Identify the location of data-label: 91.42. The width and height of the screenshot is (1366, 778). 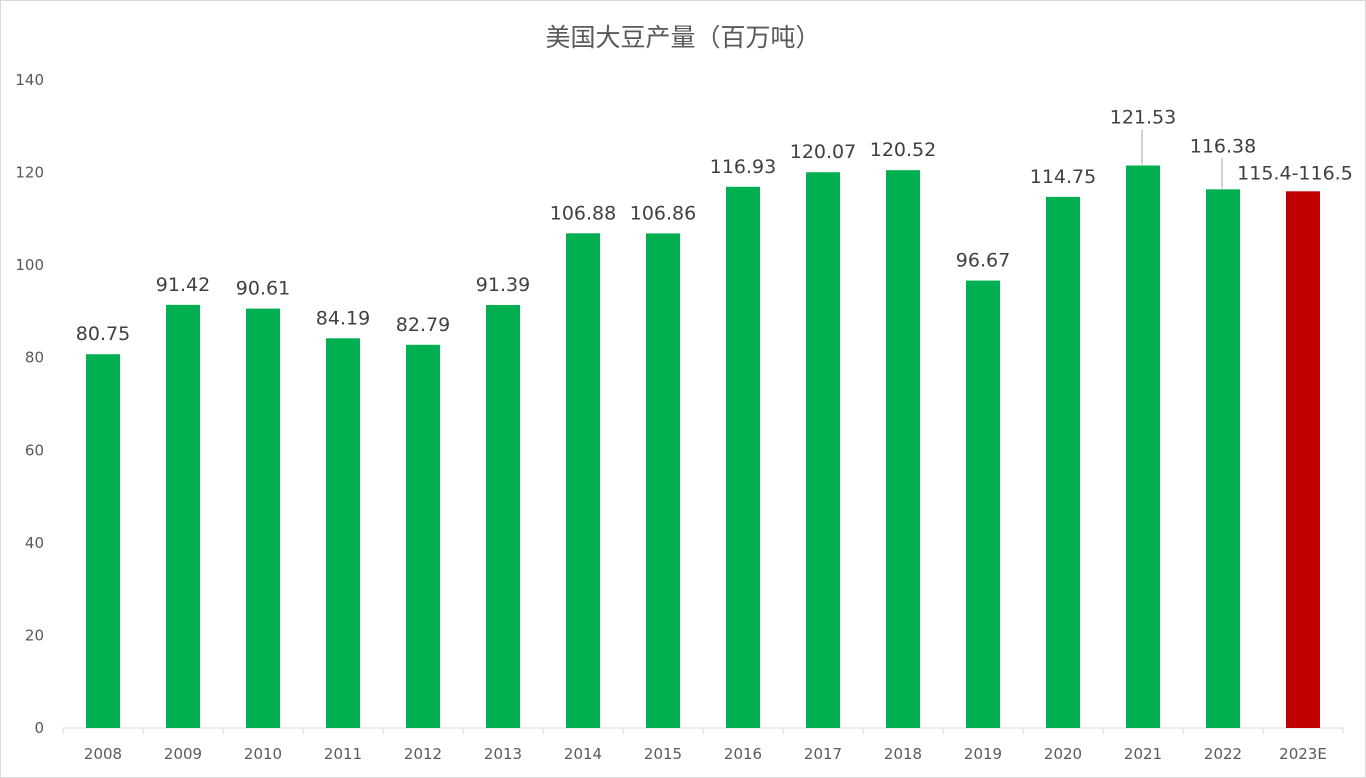
(183, 285).